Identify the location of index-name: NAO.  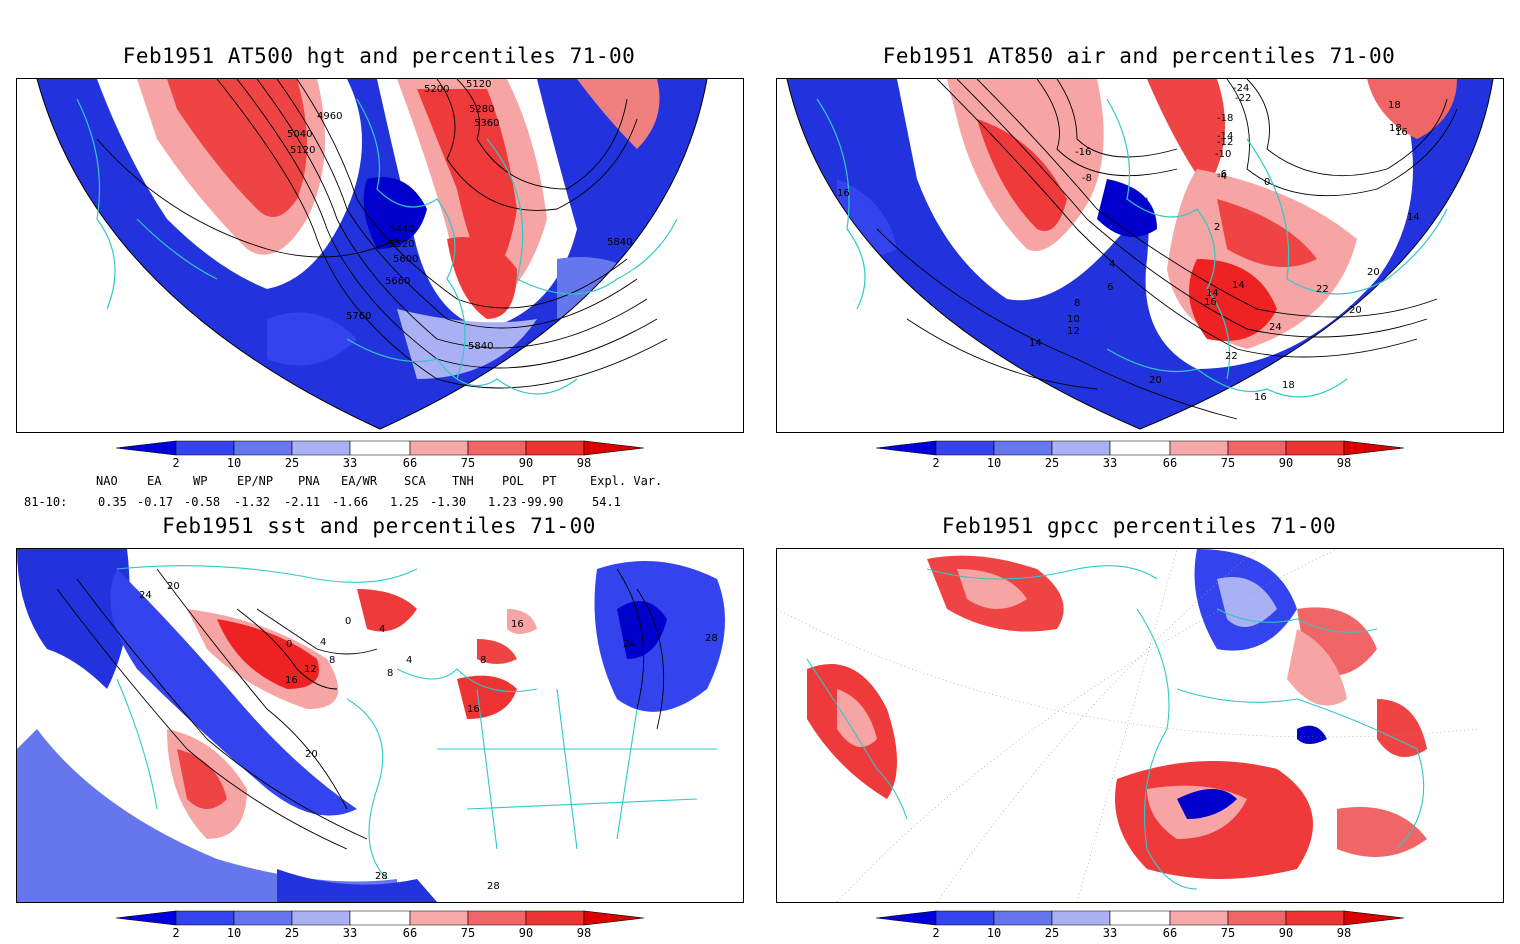
(107, 481).